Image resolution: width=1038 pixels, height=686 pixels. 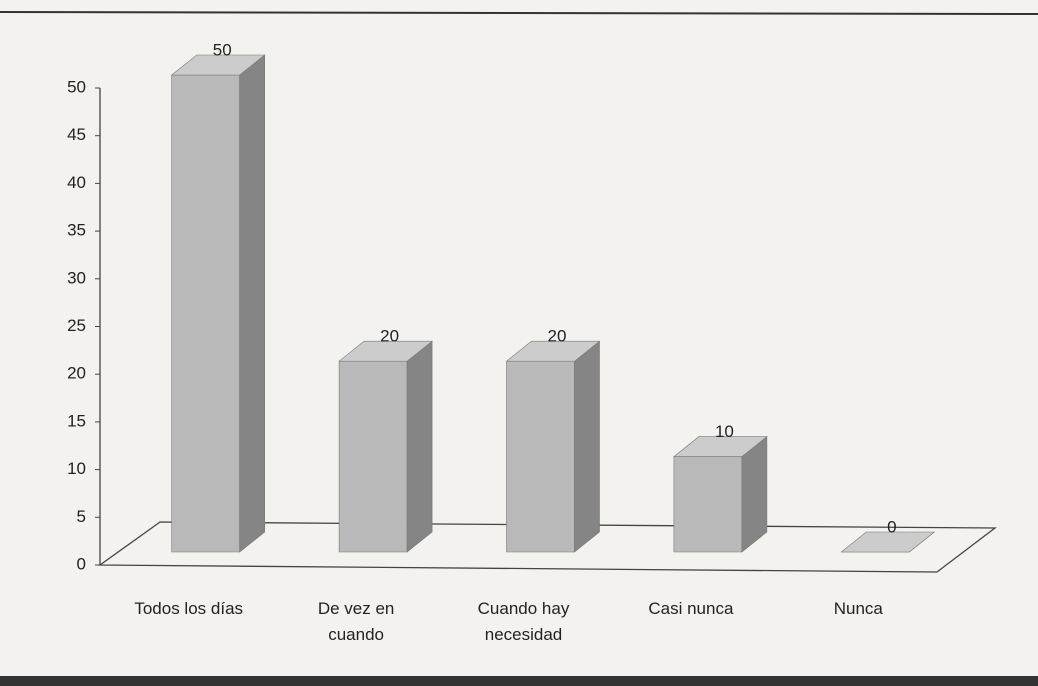 I want to click on y-tick-label: 0, so click(x=81, y=563).